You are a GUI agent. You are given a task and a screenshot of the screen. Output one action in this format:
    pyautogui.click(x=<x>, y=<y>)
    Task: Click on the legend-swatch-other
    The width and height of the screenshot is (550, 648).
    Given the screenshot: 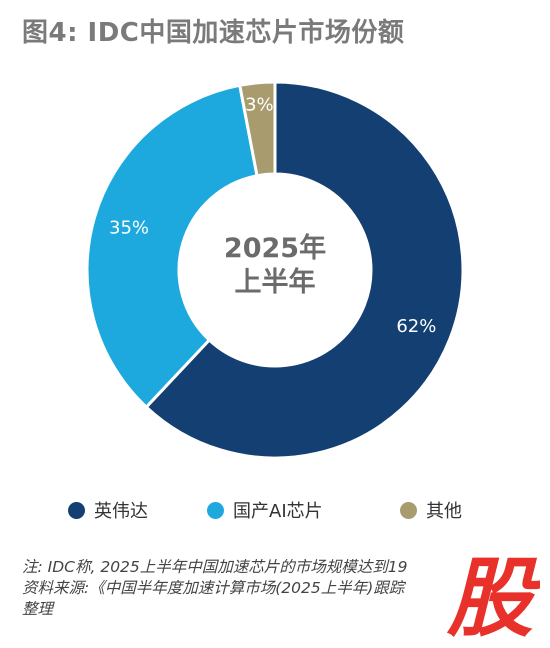 What is the action you would take?
    pyautogui.click(x=408, y=510)
    